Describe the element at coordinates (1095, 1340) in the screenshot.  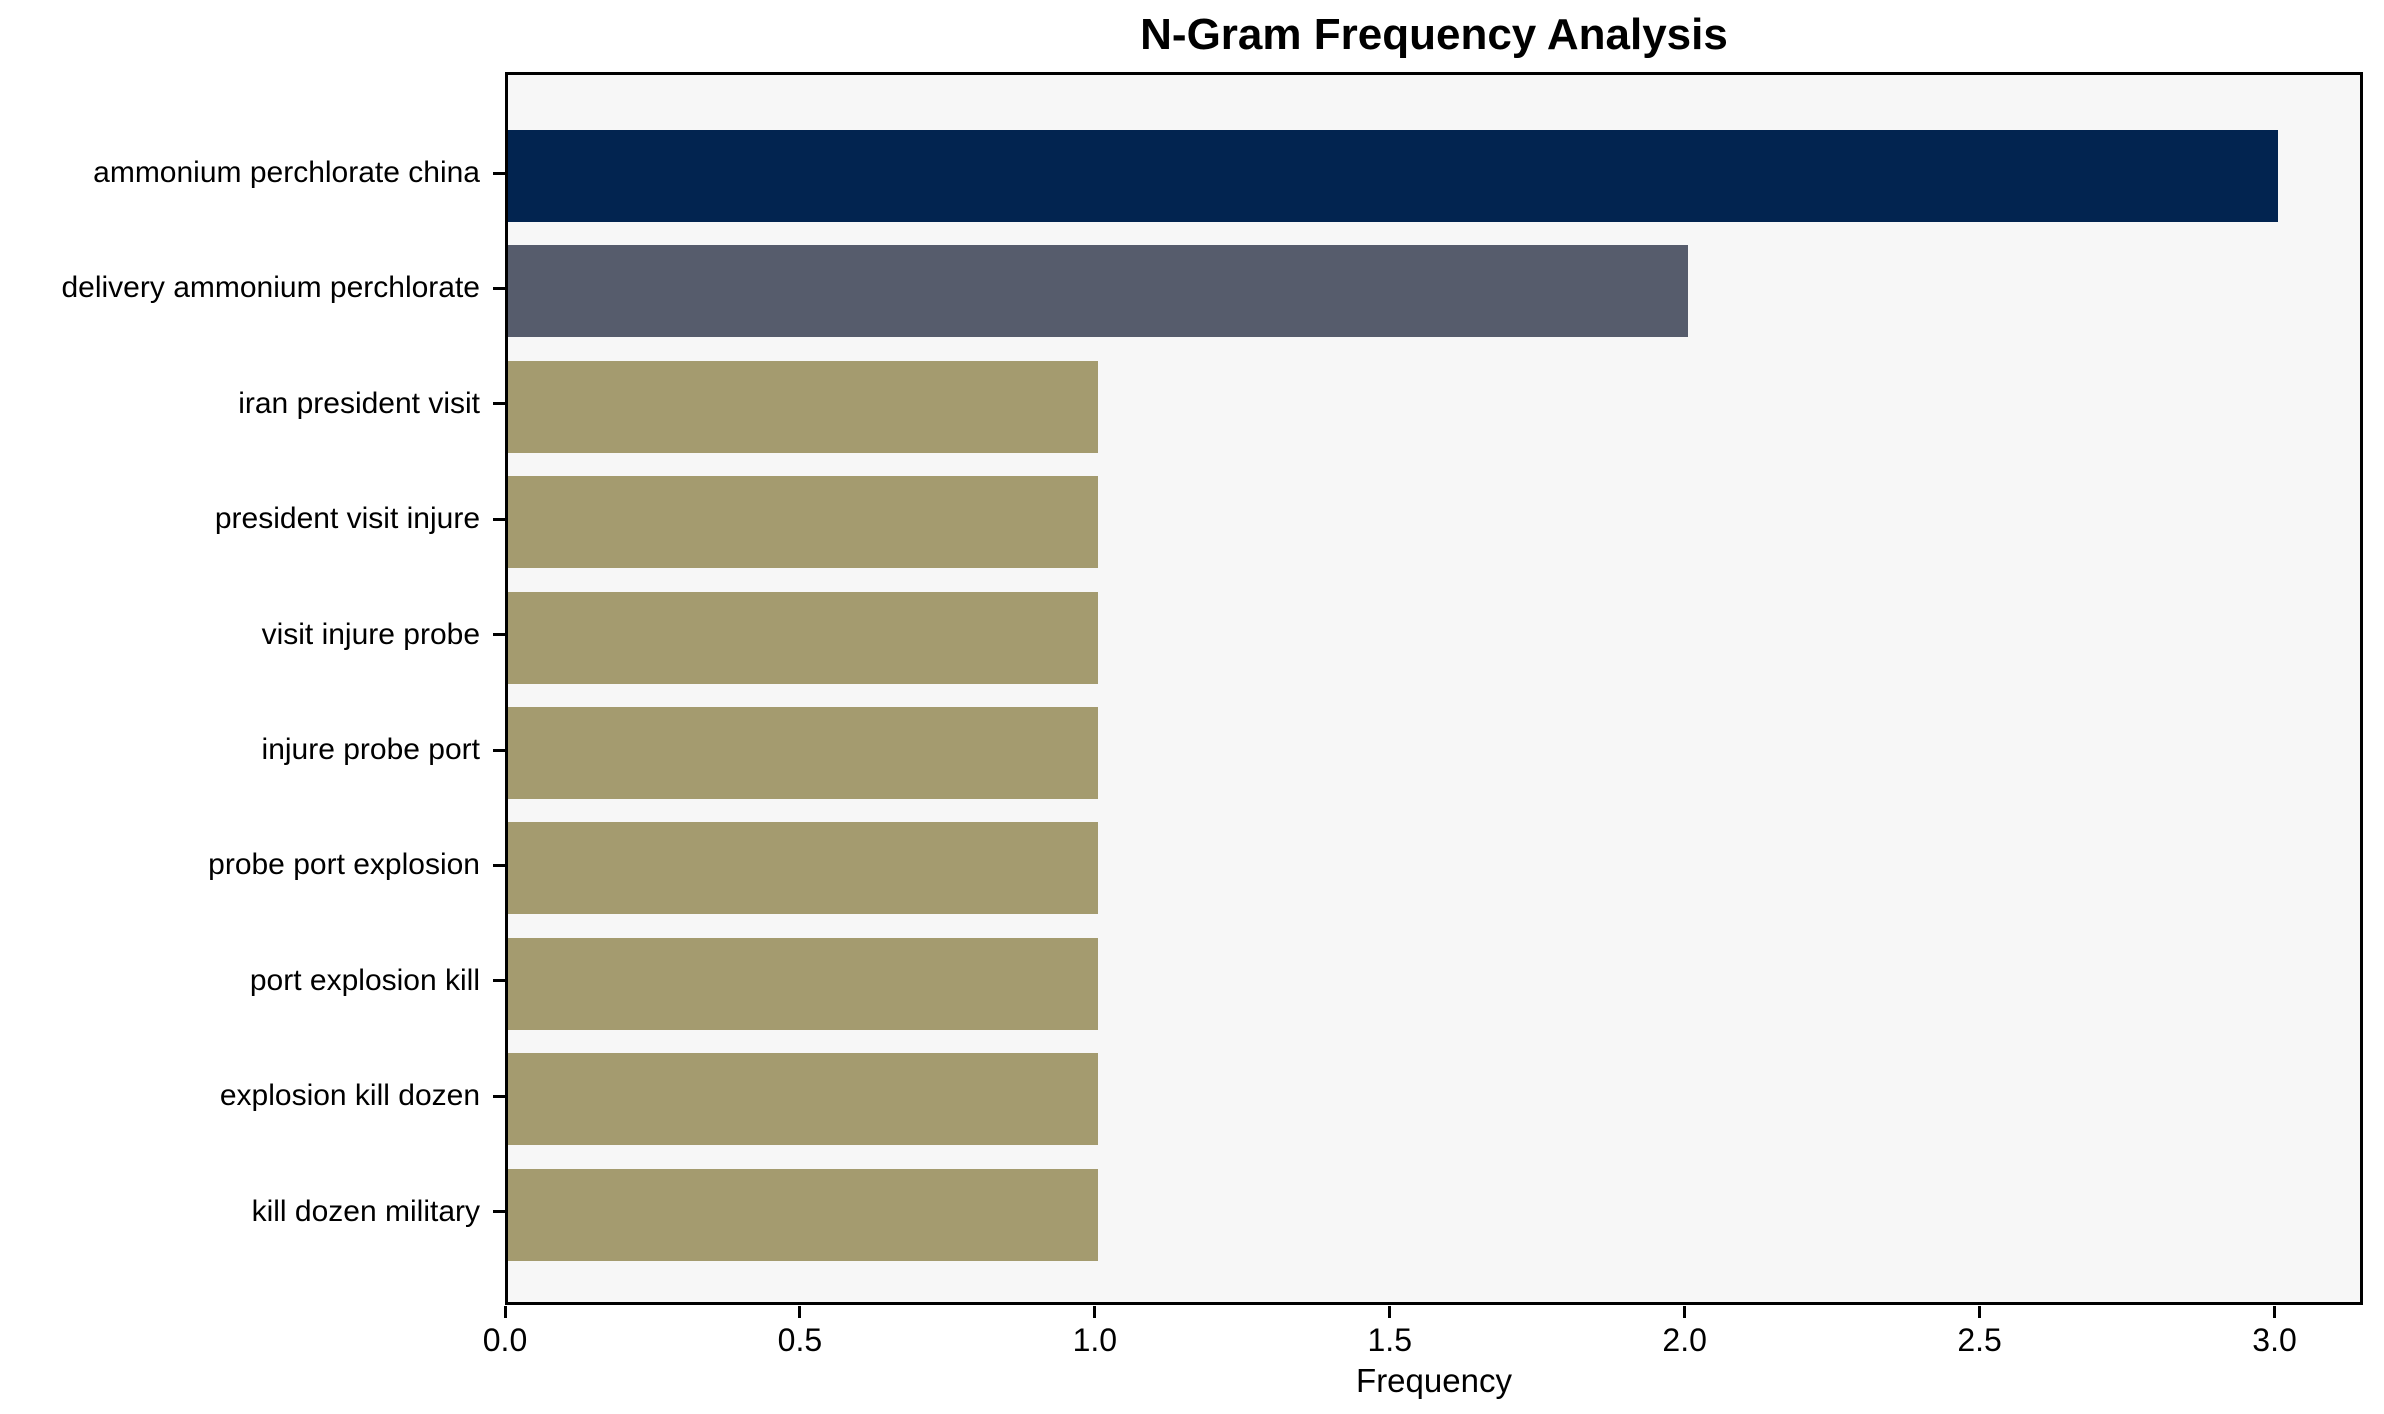
I see `x-tick-label: 1.0` at that location.